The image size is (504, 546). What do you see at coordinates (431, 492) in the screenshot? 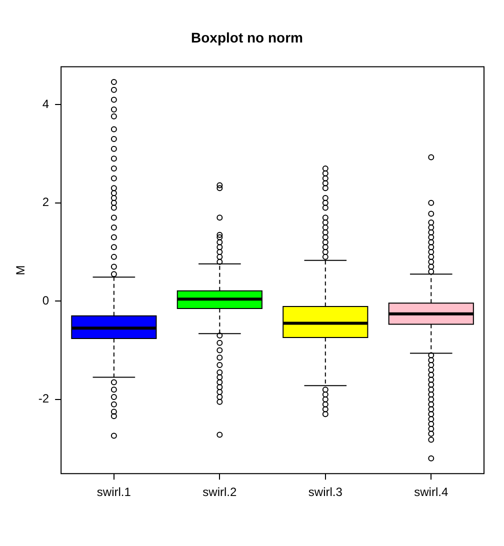
I see `x-tick-label: swirl.4` at bounding box center [431, 492].